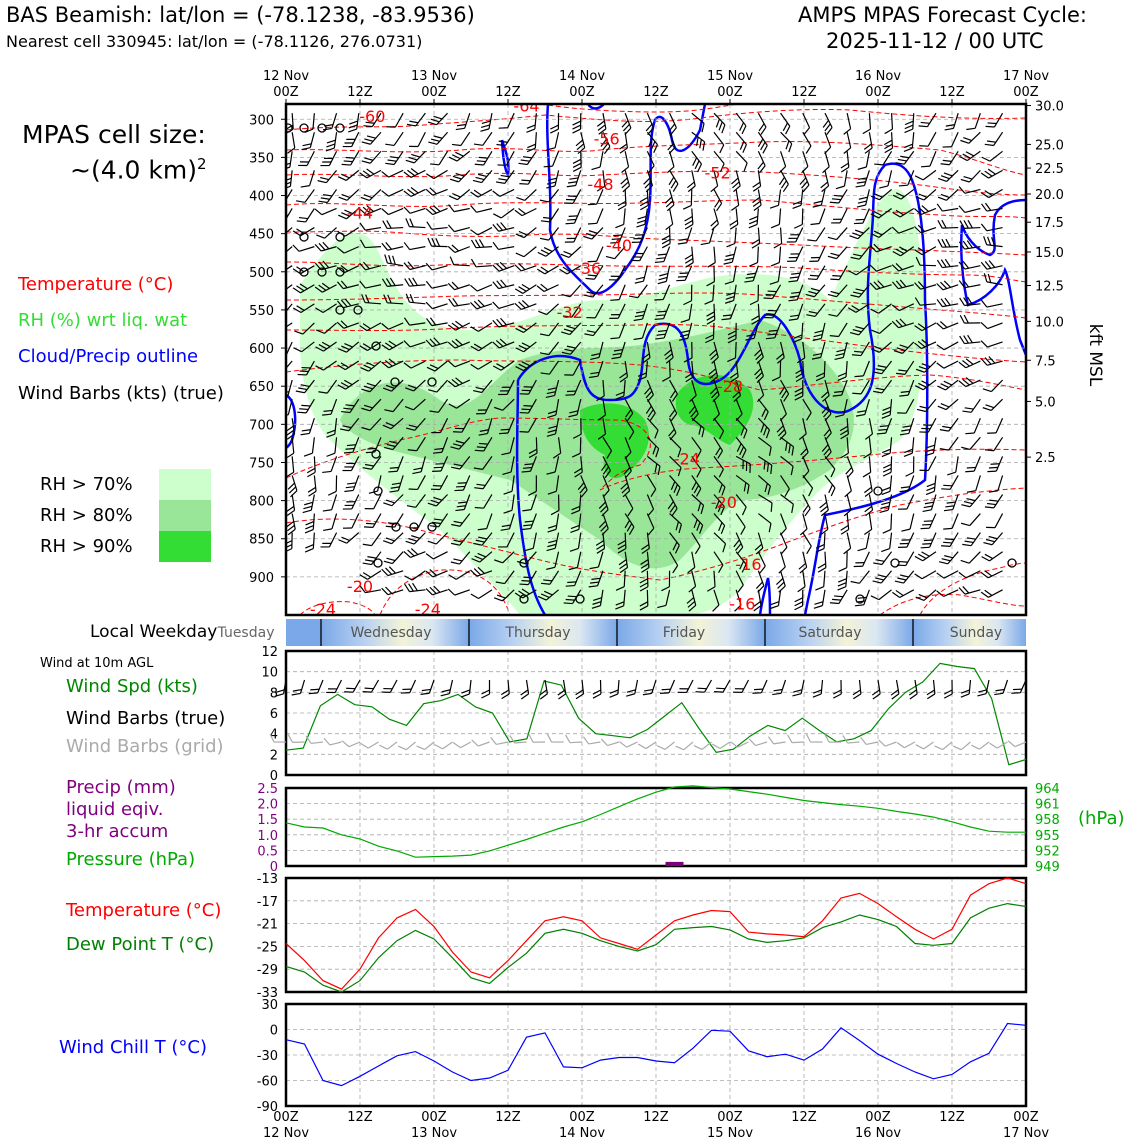  I want to click on legend-wind-barbs: Wind Barbs (kts) (true), so click(121, 393).